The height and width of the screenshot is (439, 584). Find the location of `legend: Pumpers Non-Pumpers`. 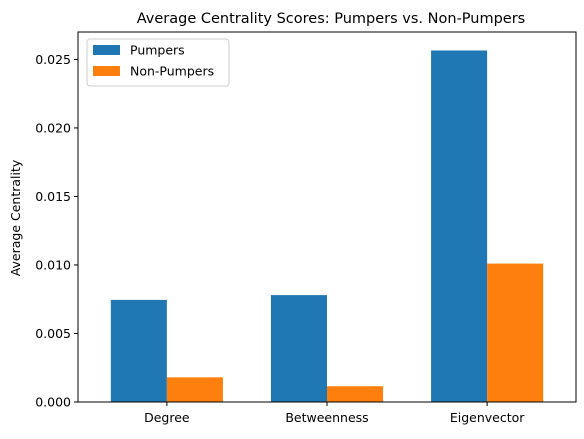

legend: Pumpers Non-Pumpers is located at coordinates (158, 62).